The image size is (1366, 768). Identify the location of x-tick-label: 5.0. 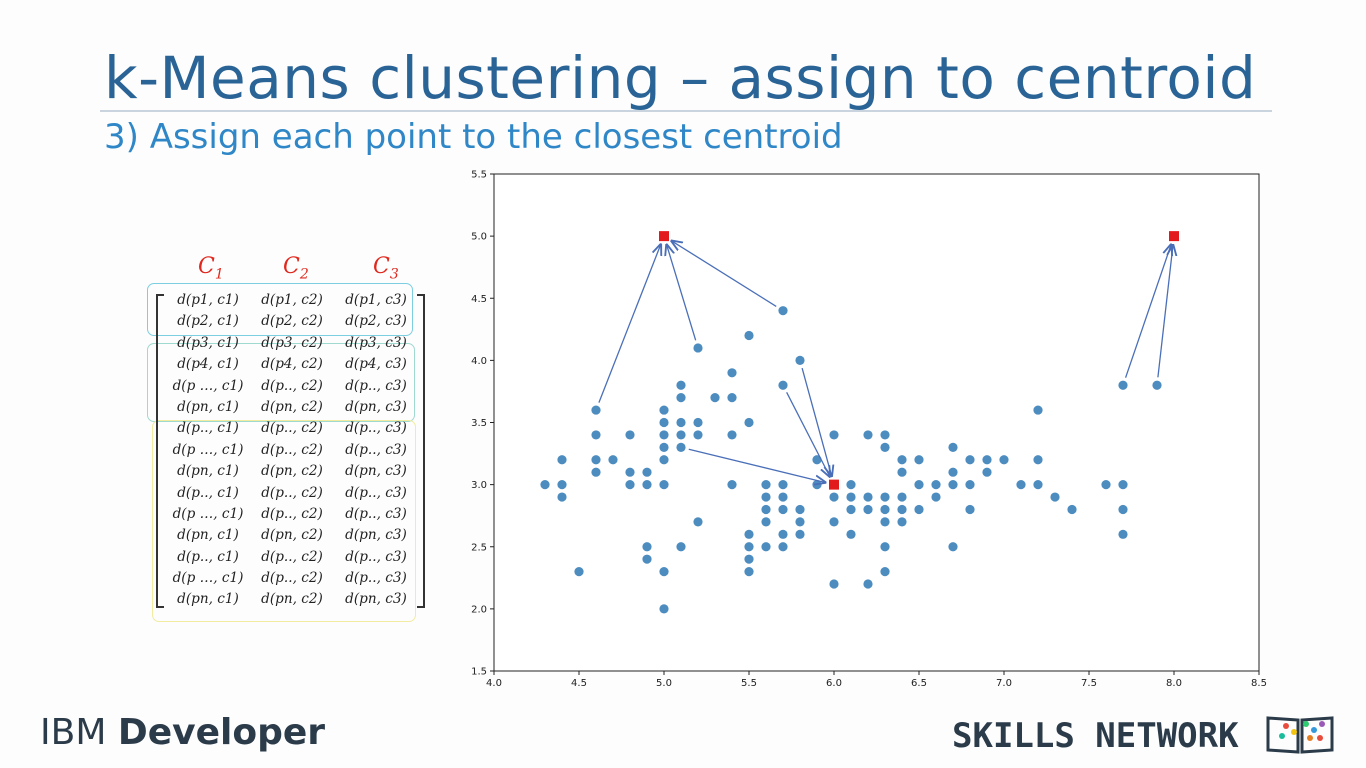
(664, 683).